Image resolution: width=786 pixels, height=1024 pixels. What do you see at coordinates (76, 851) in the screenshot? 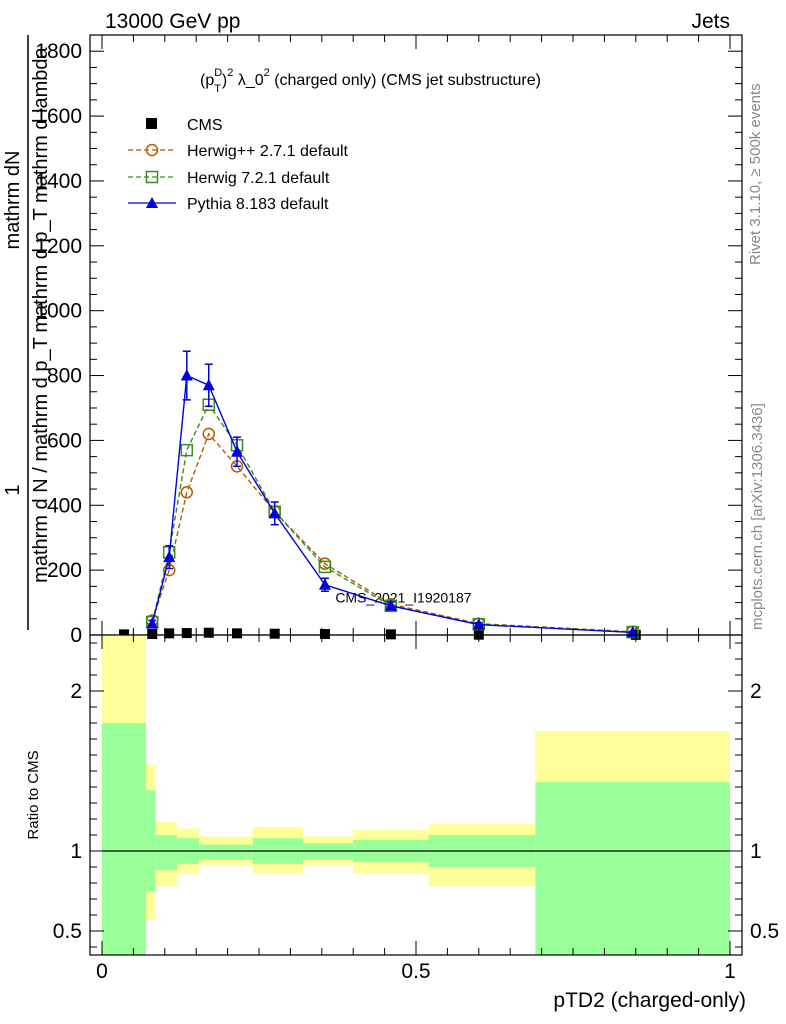
I see `ratio-ytick-label: 1` at bounding box center [76, 851].